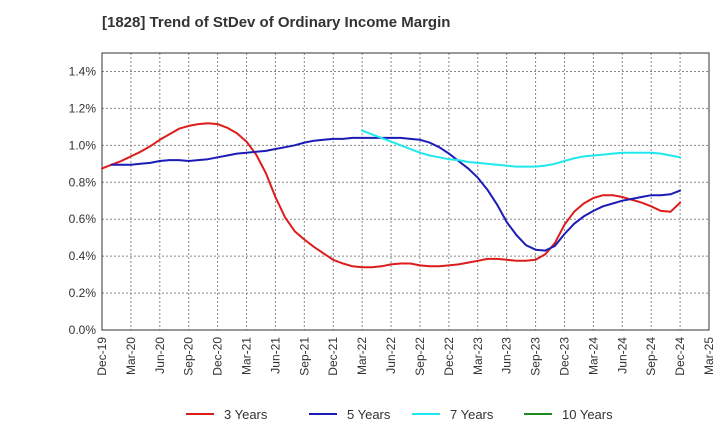 The image size is (720, 440). What do you see at coordinates (593, 356) in the screenshot?
I see `x-tick-label: Mar-24` at bounding box center [593, 356].